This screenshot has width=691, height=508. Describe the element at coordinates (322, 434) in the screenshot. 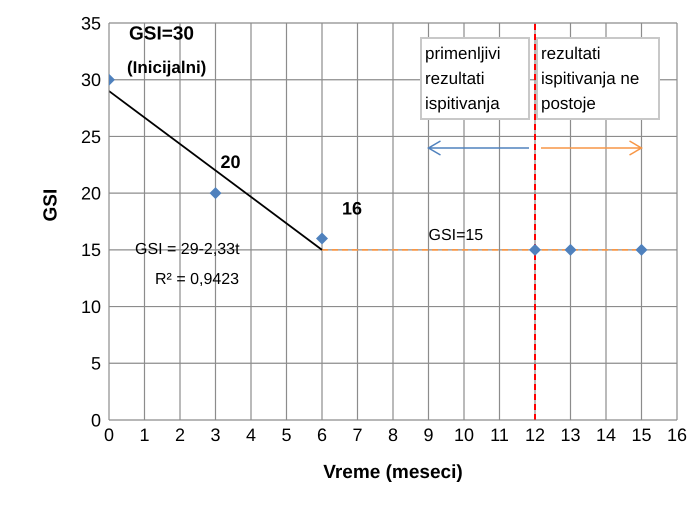

I see `x-tick-label: 6` at that location.